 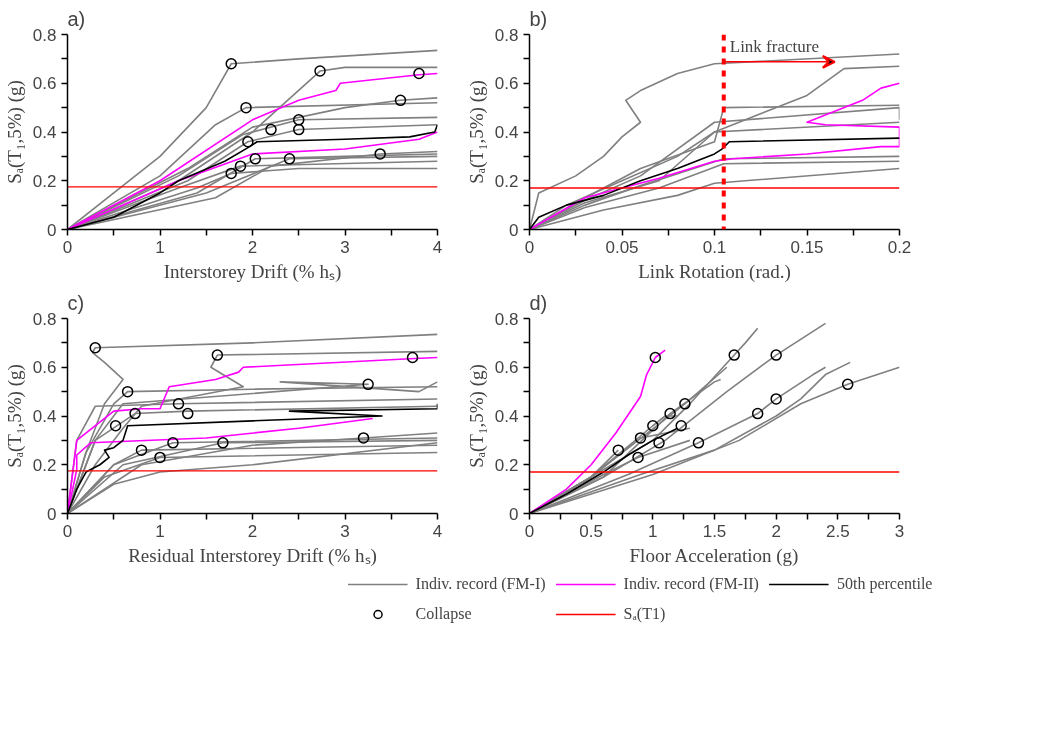 What do you see at coordinates (443, 614) in the screenshot?
I see `legend-label: Collapse` at bounding box center [443, 614].